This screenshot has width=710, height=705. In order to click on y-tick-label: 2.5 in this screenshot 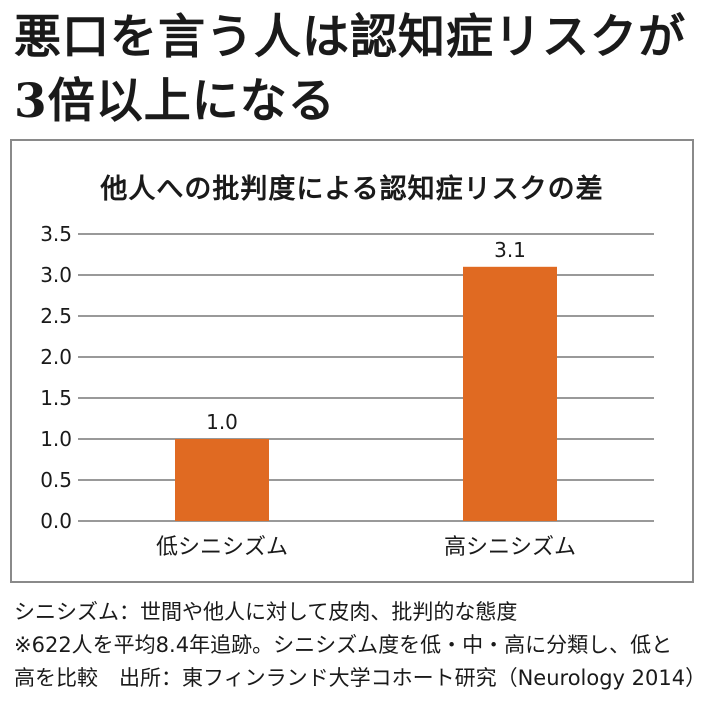, I will do `click(56, 316)`.